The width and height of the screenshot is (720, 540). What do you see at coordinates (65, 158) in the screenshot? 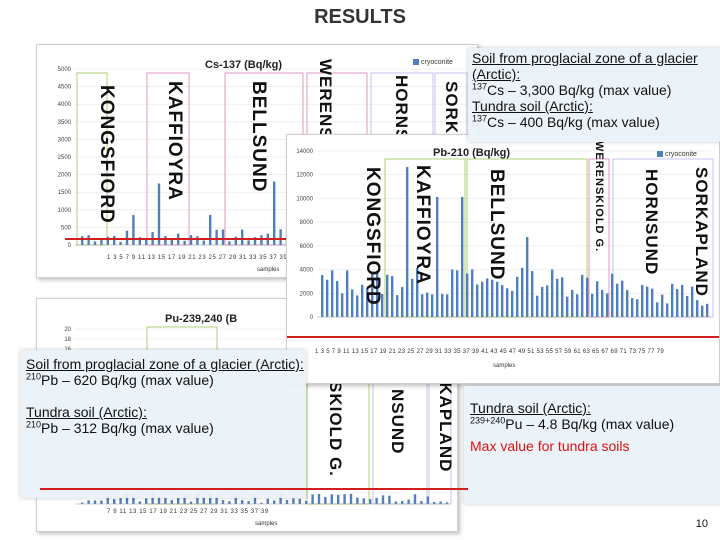
I see `y-tick-label: 2500` at bounding box center [65, 158].